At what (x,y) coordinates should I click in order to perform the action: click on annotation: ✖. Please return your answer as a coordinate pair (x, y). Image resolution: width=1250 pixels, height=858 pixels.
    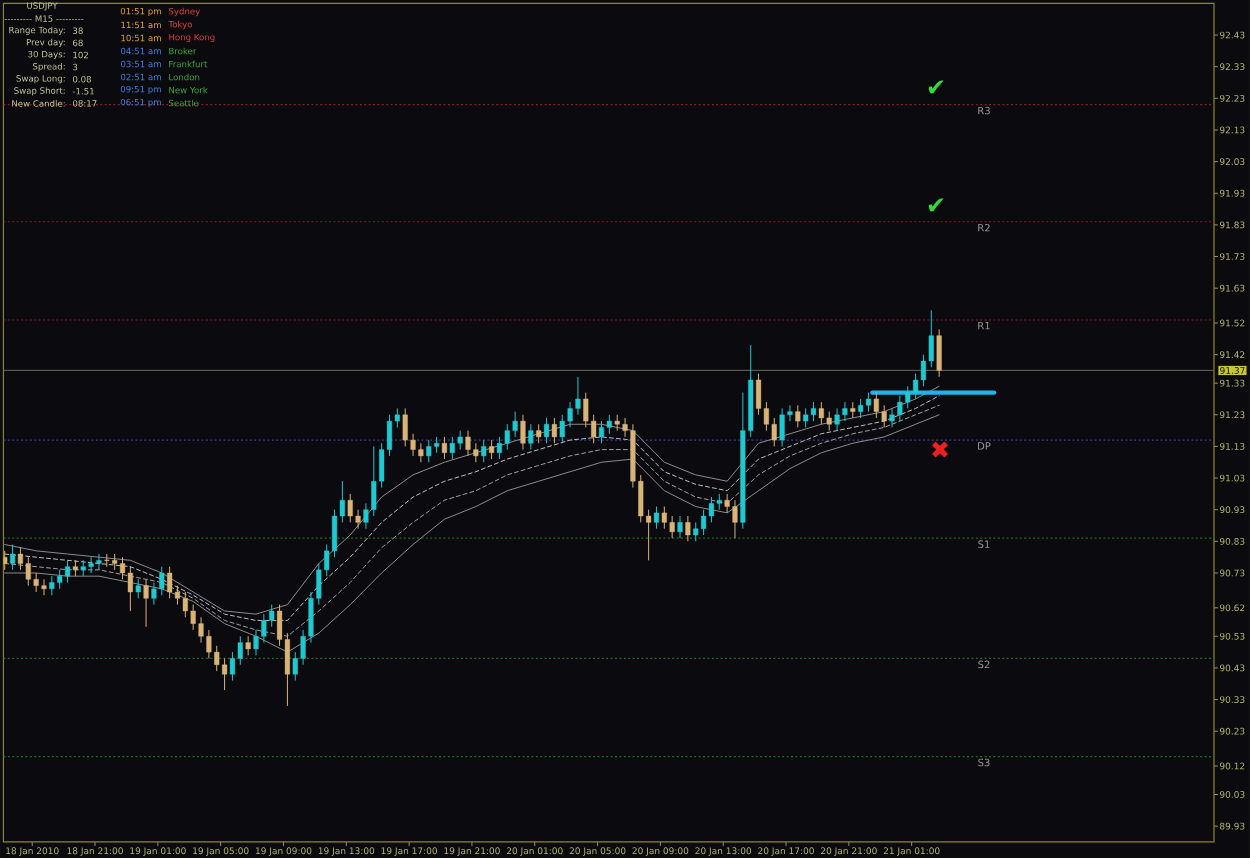
    Looking at the image, I should click on (939, 449).